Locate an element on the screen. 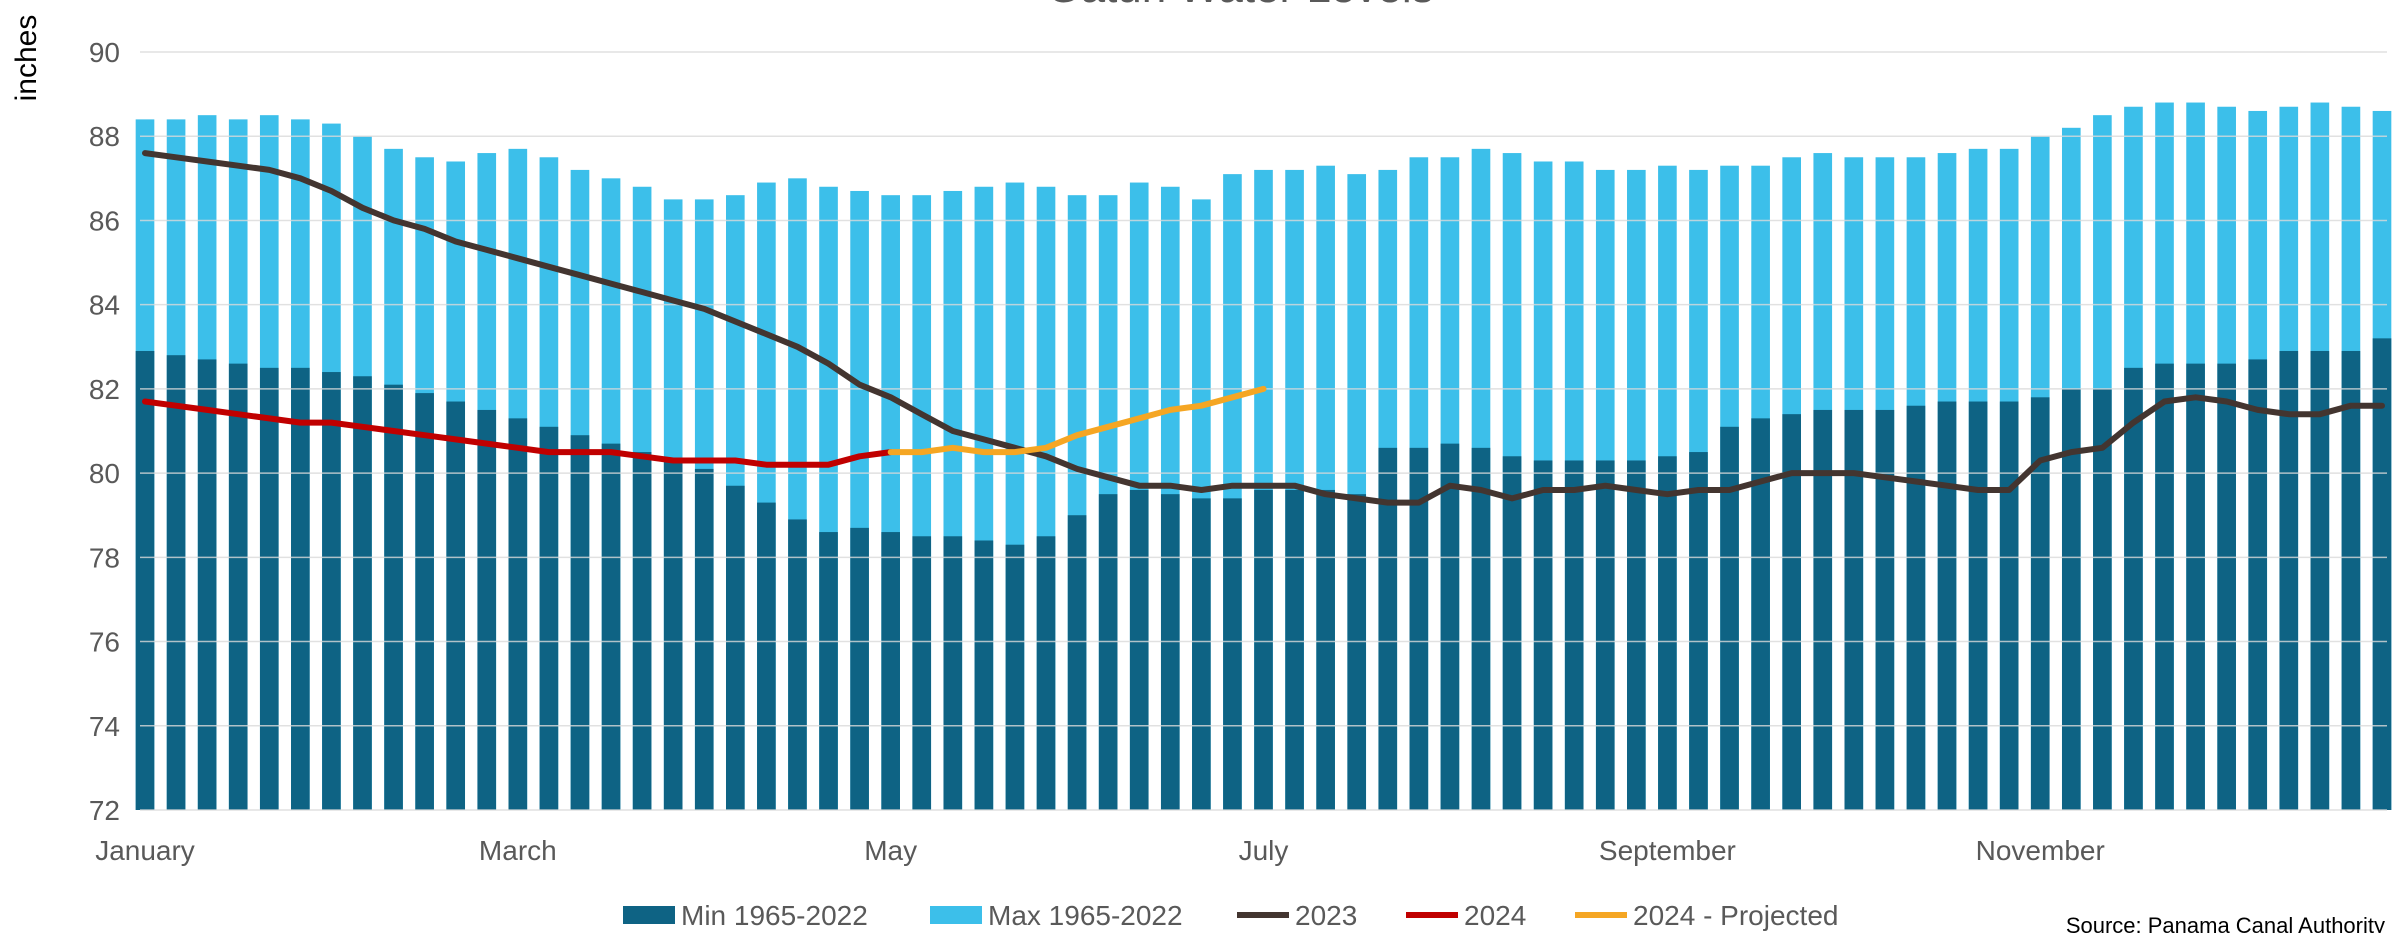 This screenshot has width=2407, height=933. y-tick-label: 84 is located at coordinates (104, 305).